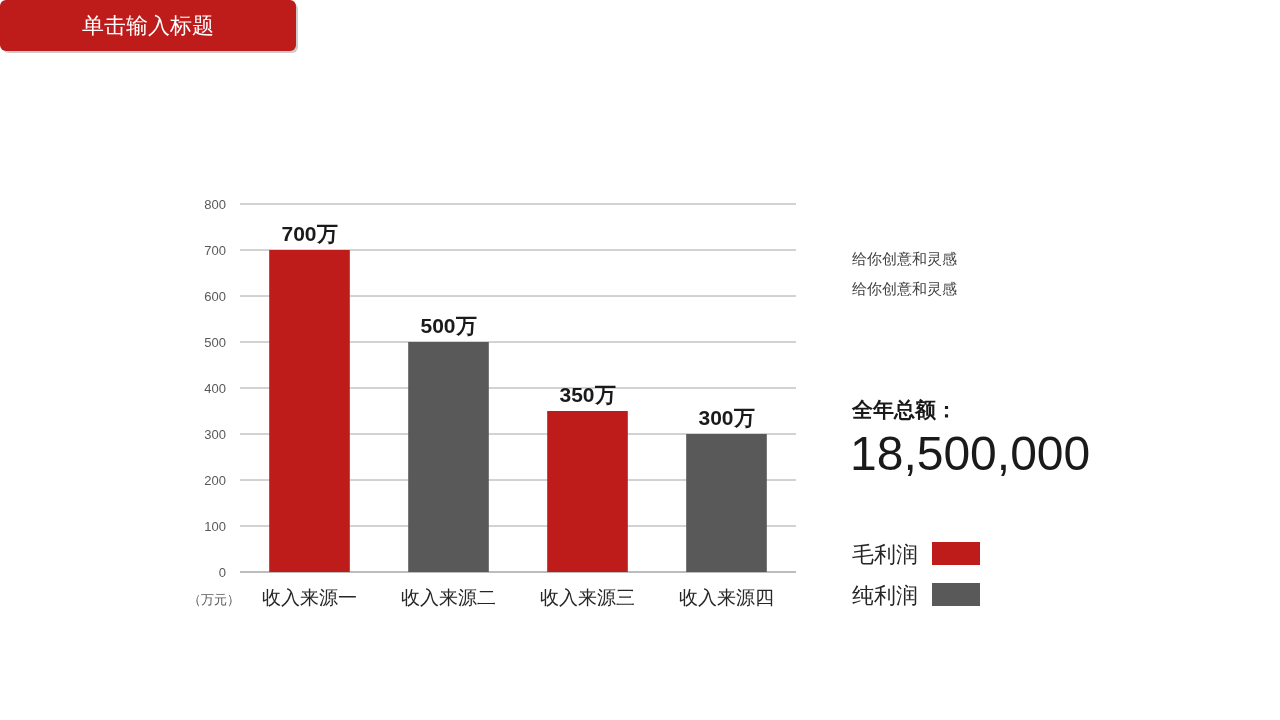  I want to click on legend-label: 纯利润, so click(885, 595).